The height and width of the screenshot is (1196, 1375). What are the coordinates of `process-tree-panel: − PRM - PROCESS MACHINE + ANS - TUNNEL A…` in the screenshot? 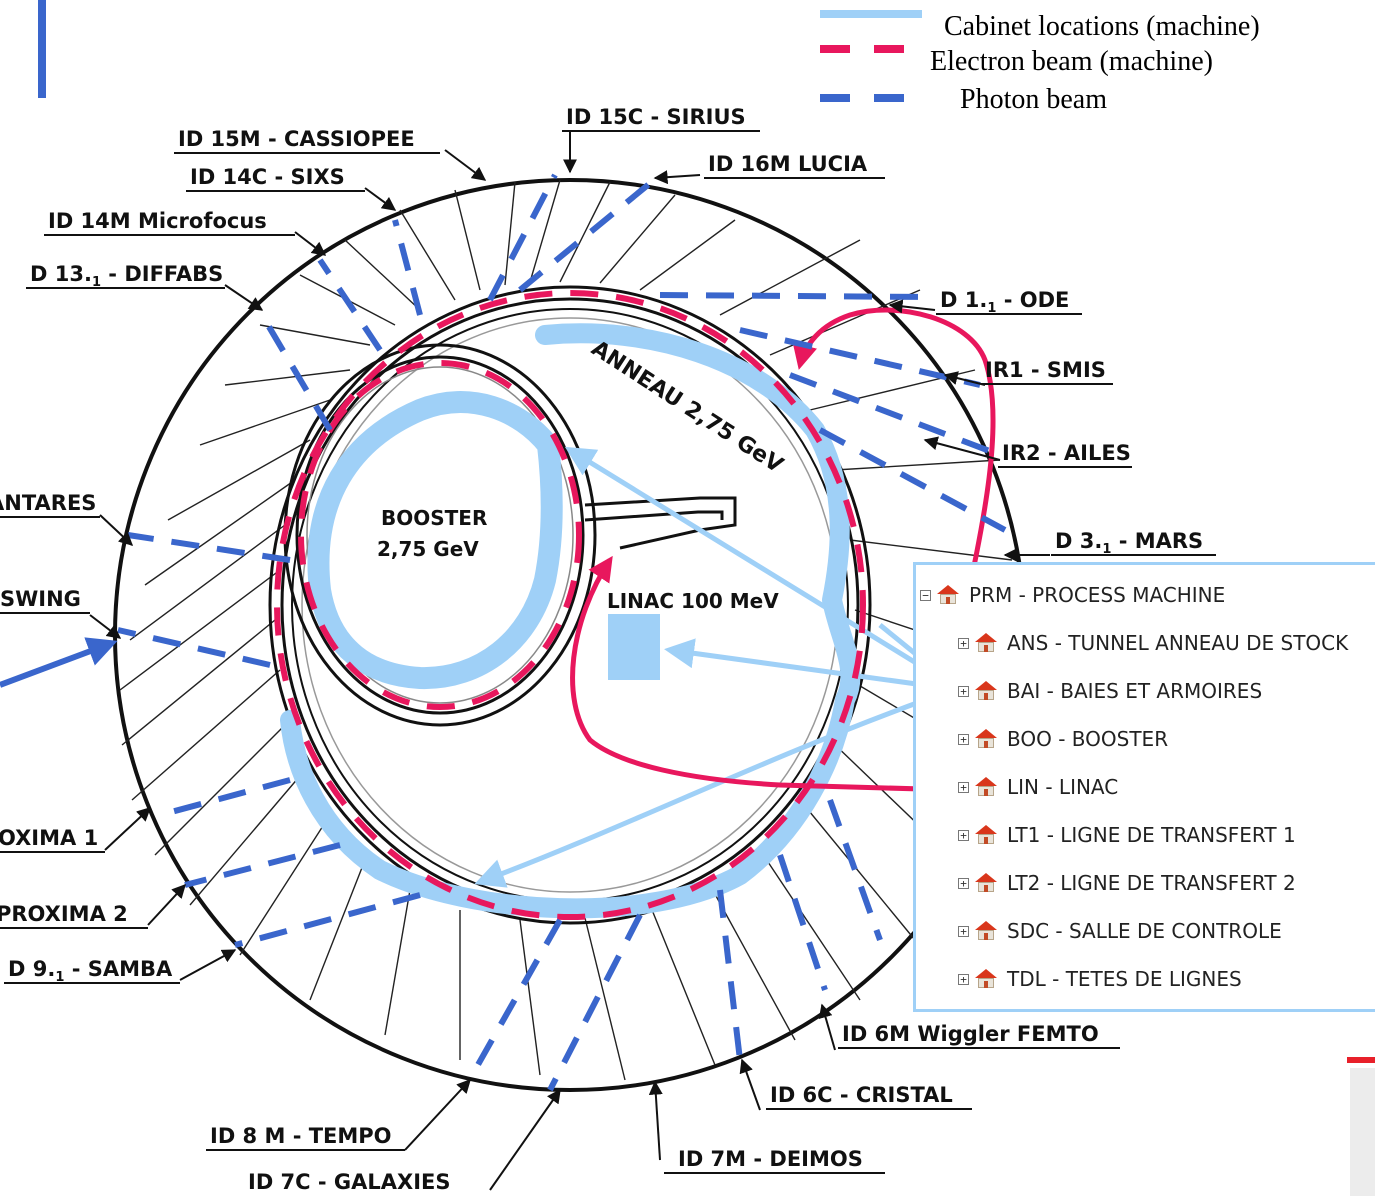 It's located at (1144, 787).